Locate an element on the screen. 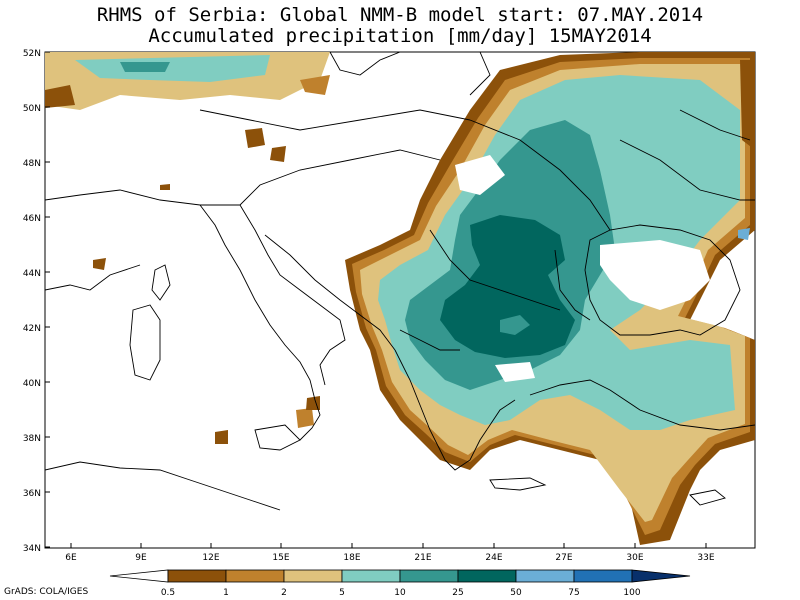  lat-label: 52N is located at coordinates (32, 54).